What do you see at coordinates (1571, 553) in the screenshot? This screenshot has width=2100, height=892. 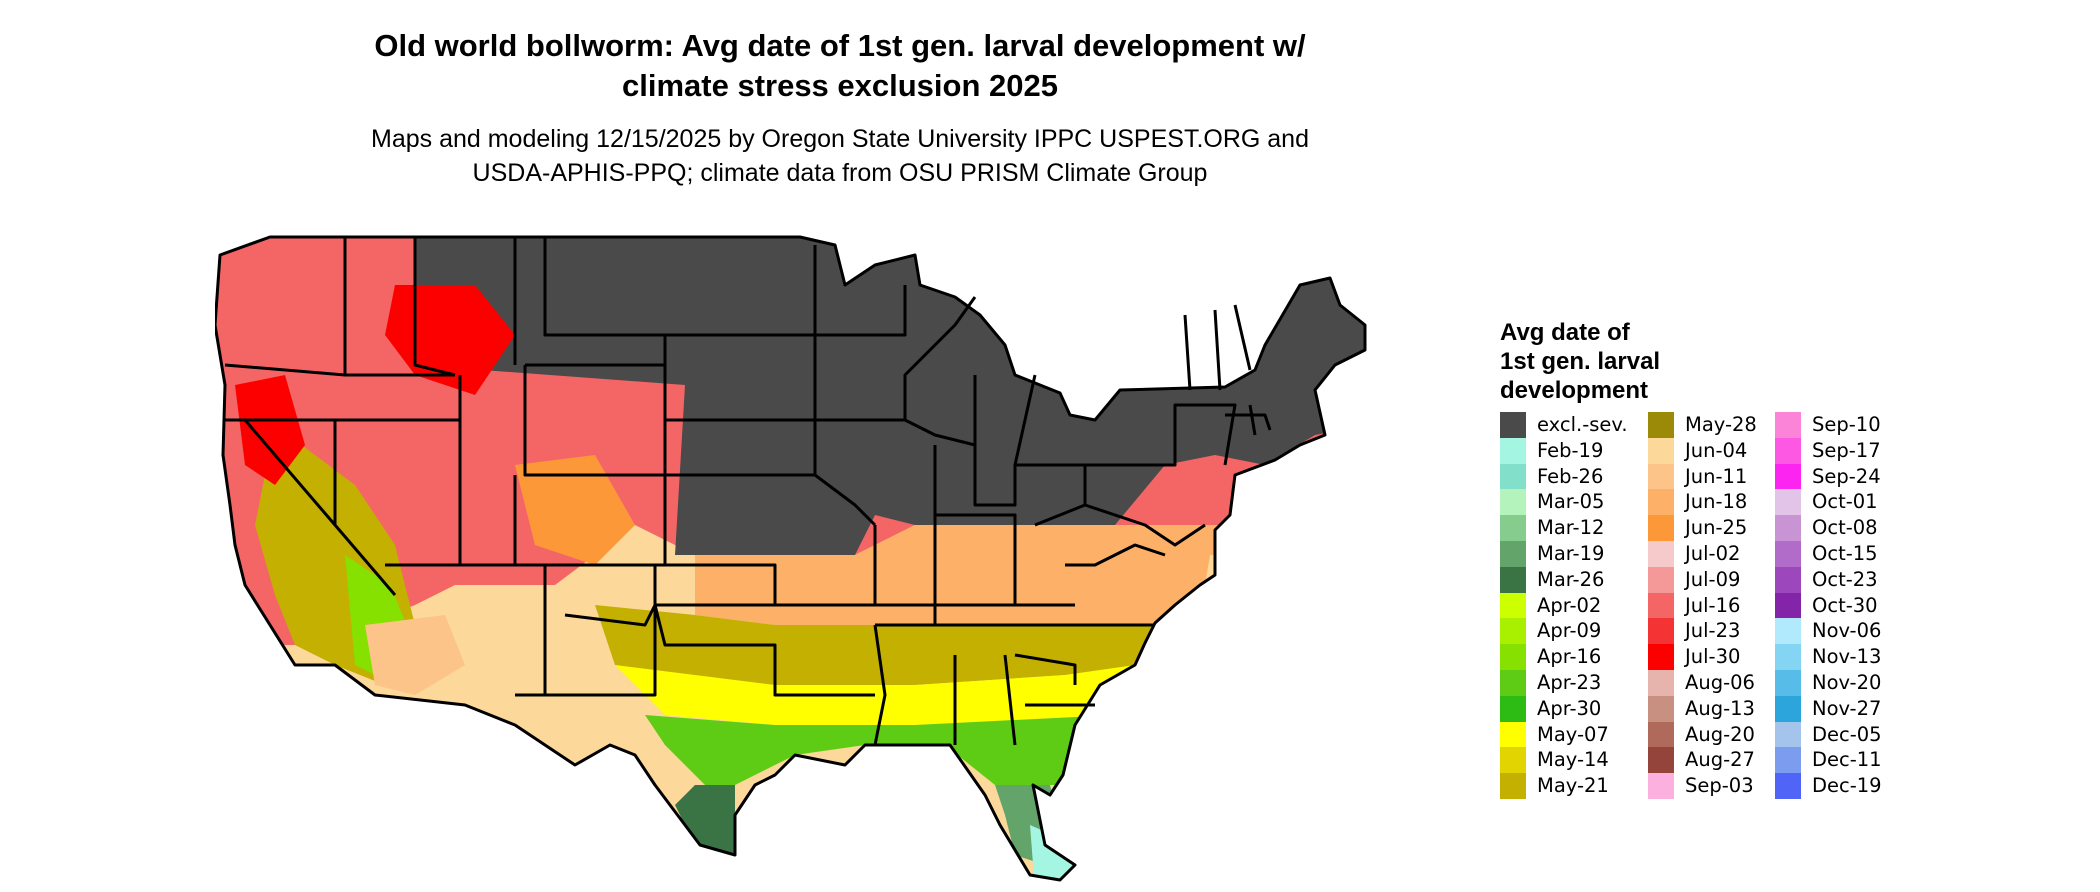 I see `legend-label: Mar-19` at bounding box center [1571, 553].